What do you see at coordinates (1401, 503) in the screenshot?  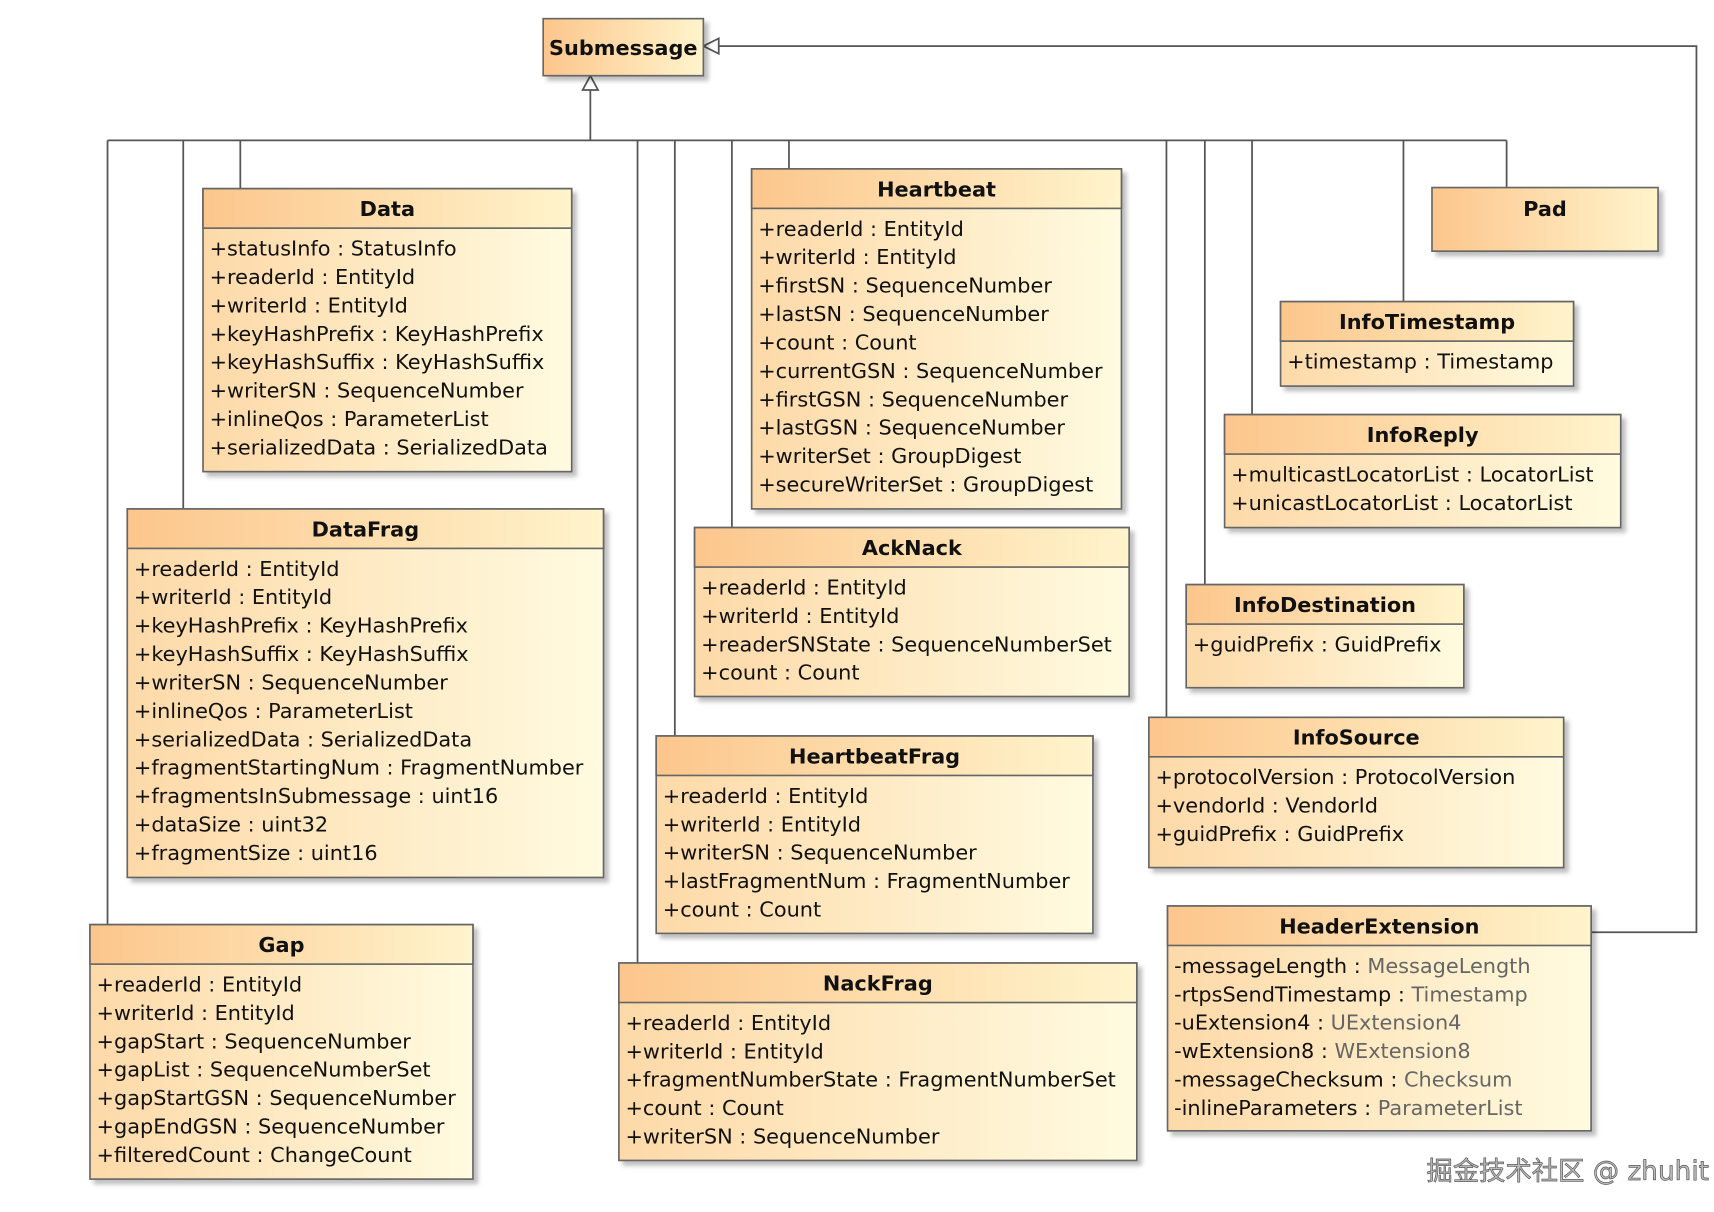 I see `attribute-unicastLocatorList: +unicastLocatorList : LocatorList` at bounding box center [1401, 503].